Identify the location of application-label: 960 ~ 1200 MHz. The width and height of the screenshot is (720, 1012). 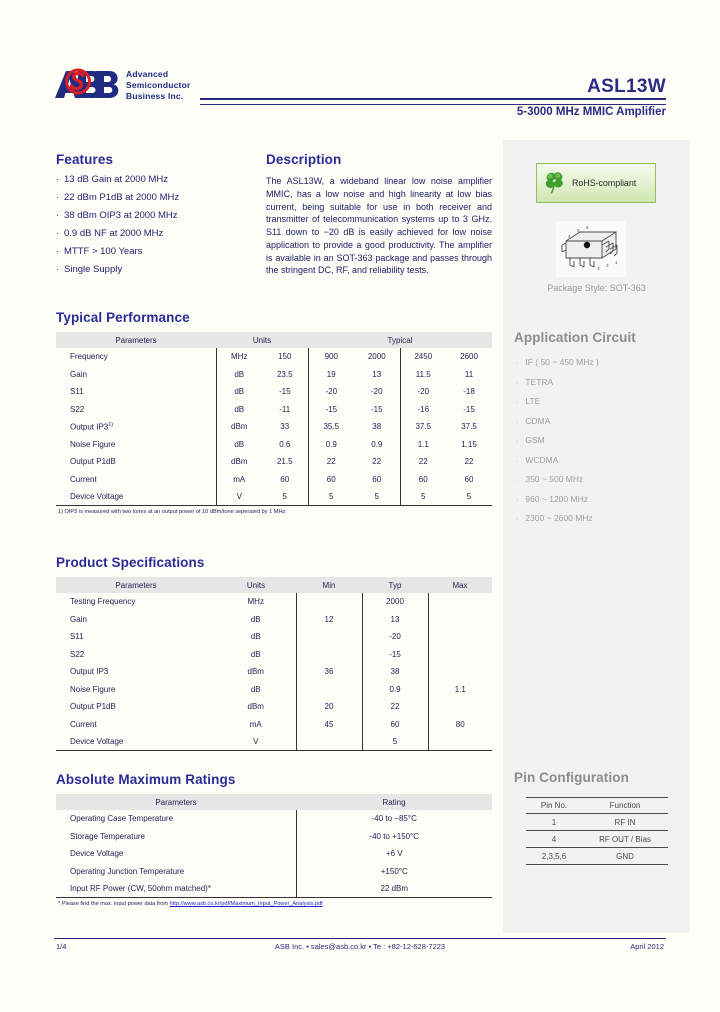
(556, 498).